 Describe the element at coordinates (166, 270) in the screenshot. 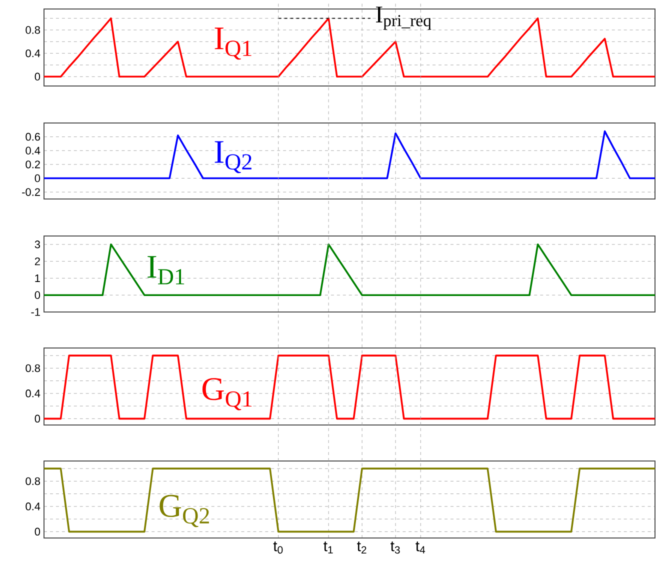

I see `series-label: I$_{D1}$` at that location.